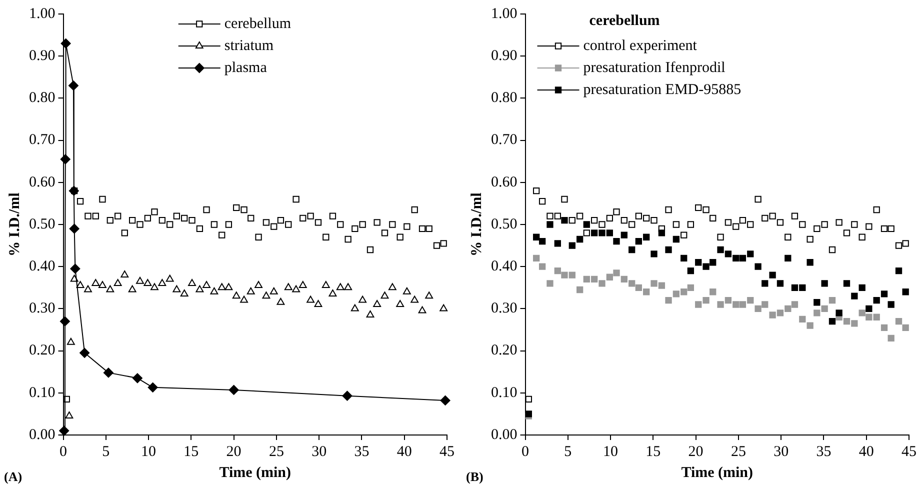 Image resolution: width=923 pixels, height=488 pixels. I want to click on y-tick-label: 0.10, so click(42, 392).